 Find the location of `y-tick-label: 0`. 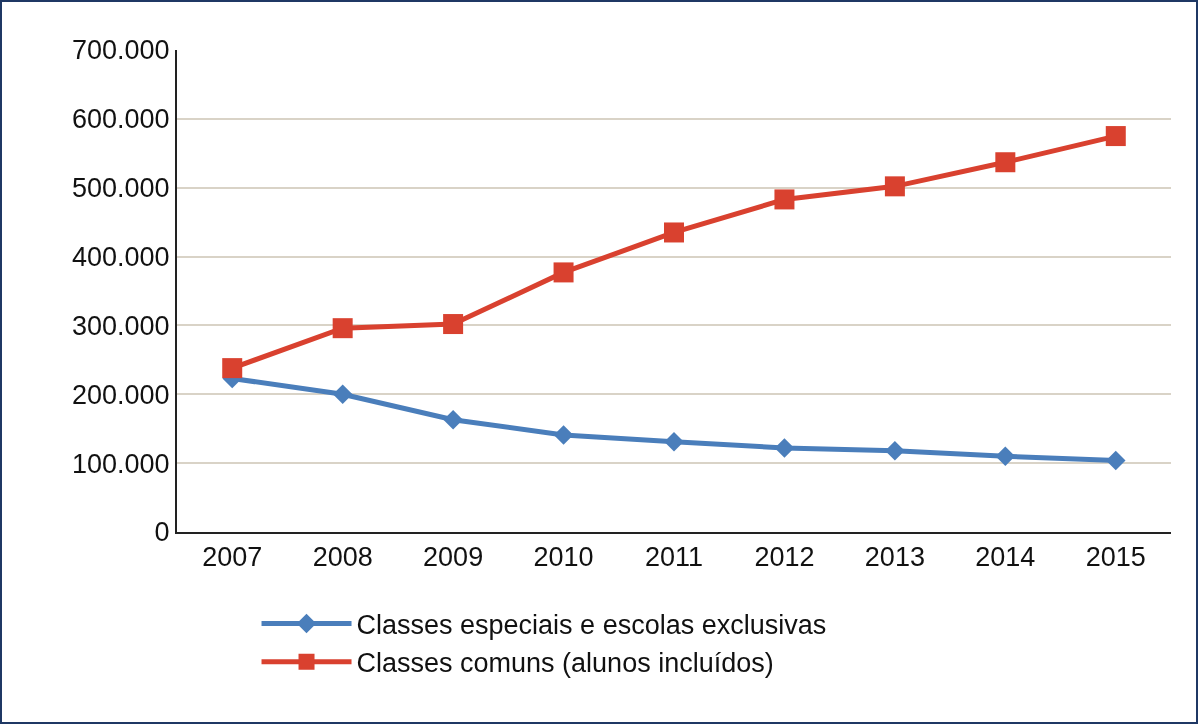

y-tick-label: 0 is located at coordinates (162, 532).